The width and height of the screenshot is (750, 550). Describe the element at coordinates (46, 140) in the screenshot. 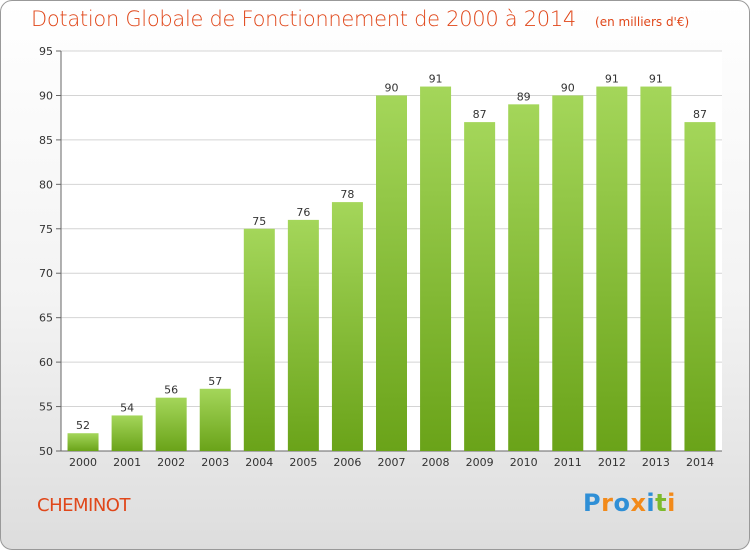

I see `y-tick-label: 85` at that location.